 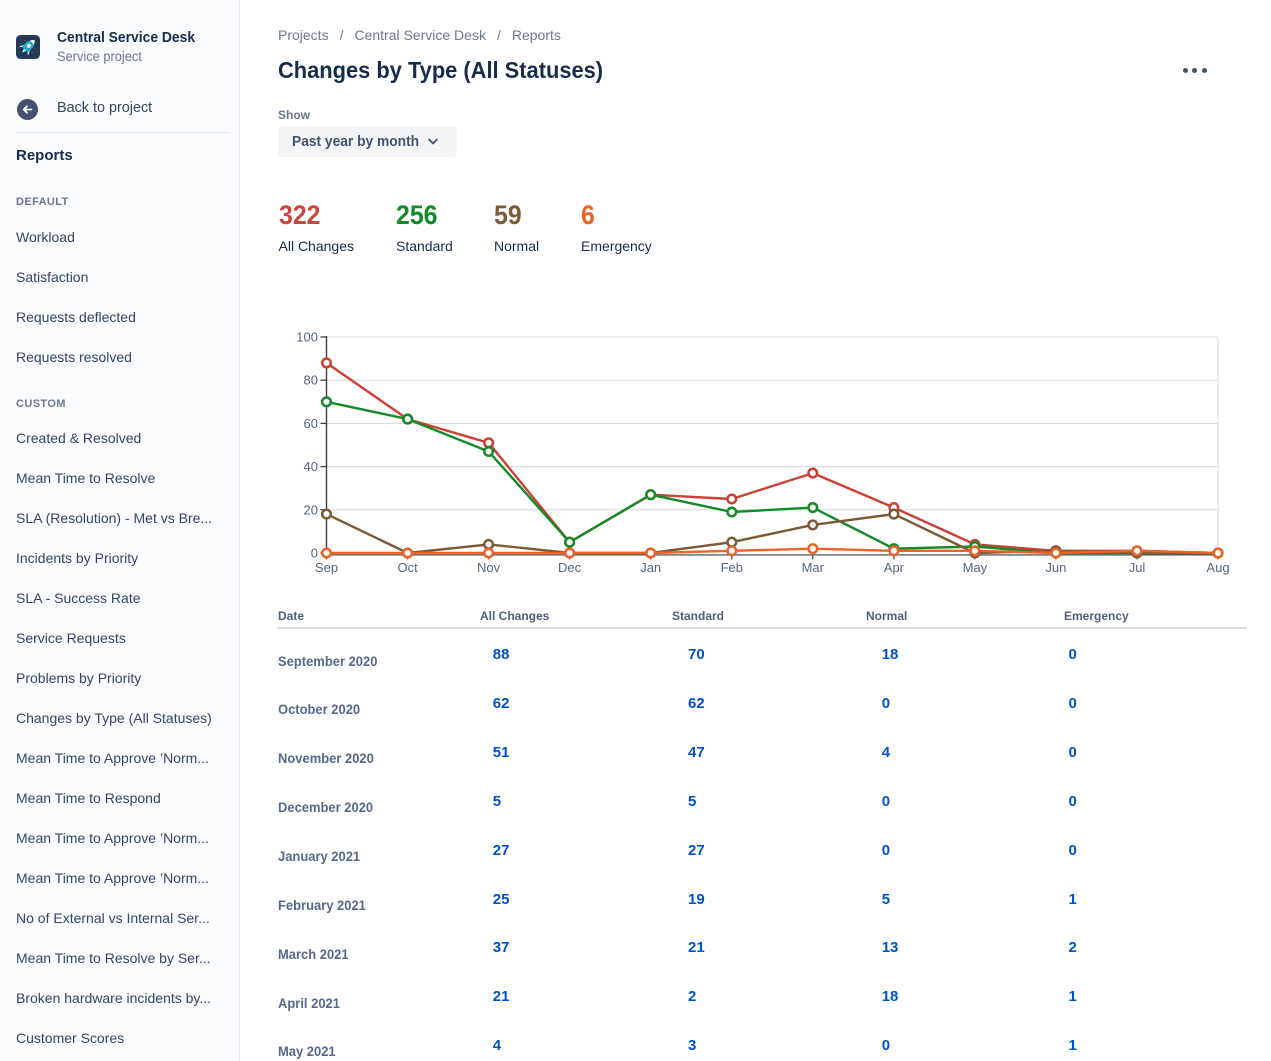 I want to click on svg-text: Jul, so click(x=1137, y=567).